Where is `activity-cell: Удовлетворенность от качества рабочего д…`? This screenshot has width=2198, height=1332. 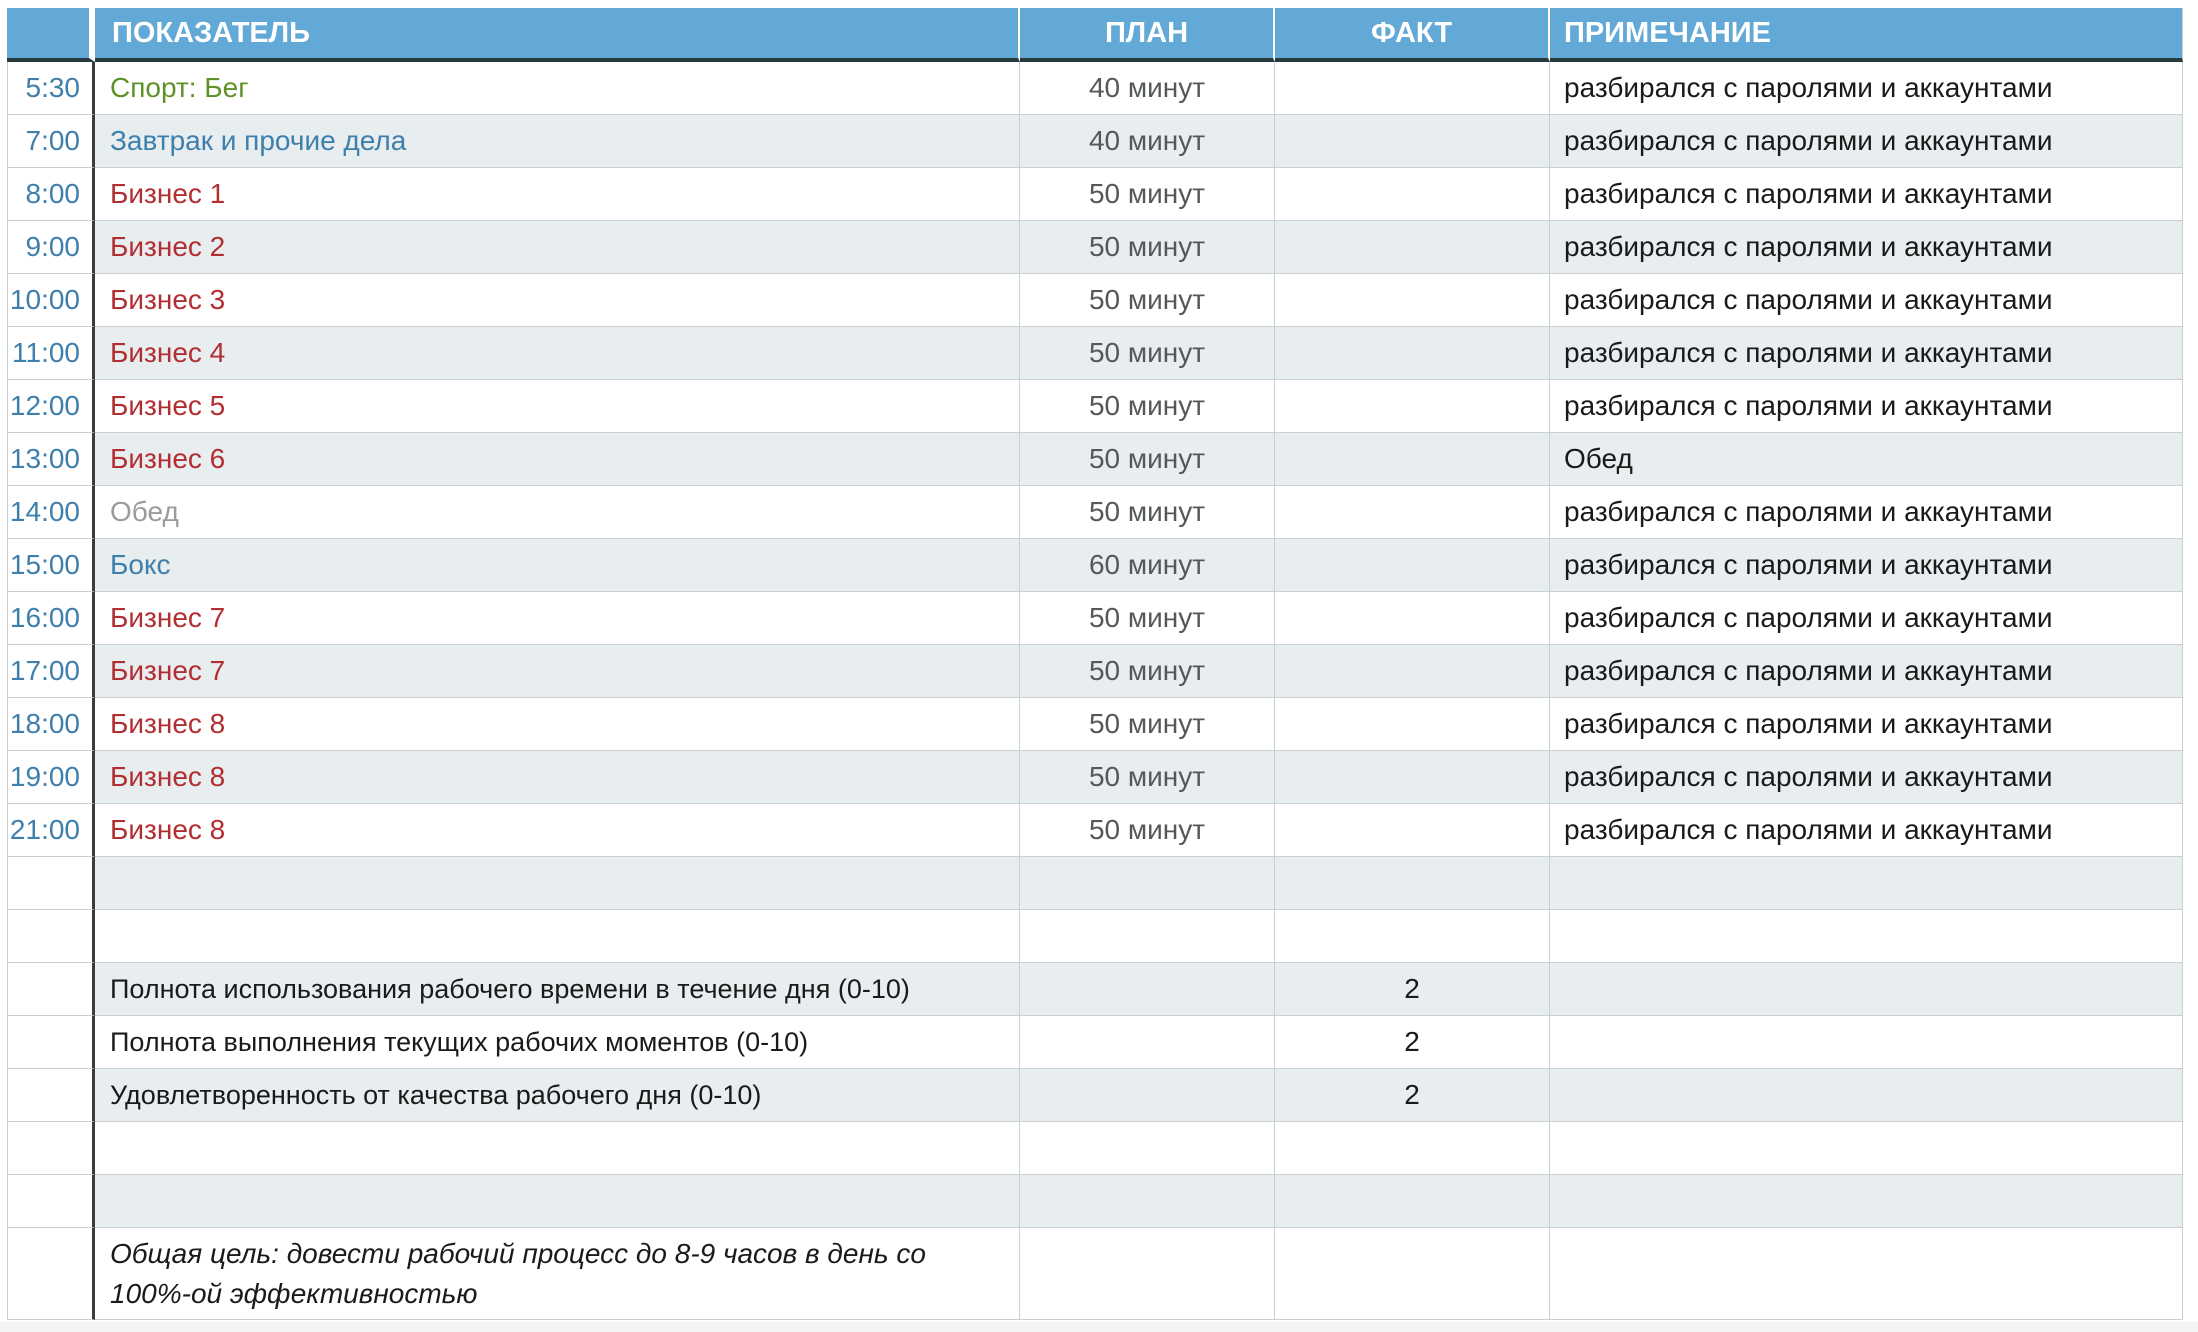
activity-cell: Удовлетворенность от качества рабочего д… is located at coordinates (557, 1095).